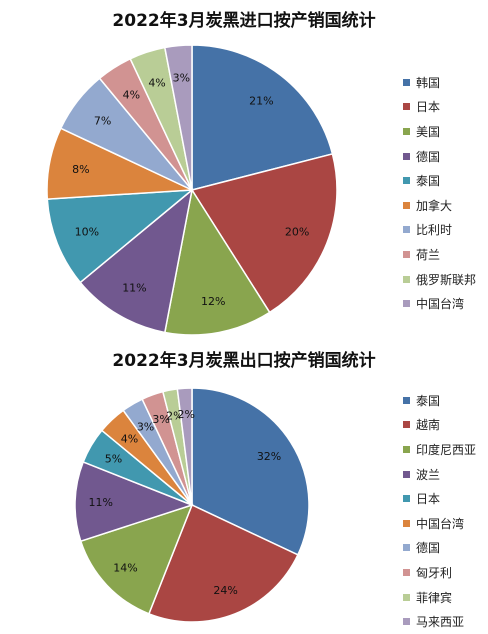 Image resolution: width=488 pixels, height=634 pixels. What do you see at coordinates (446, 279) in the screenshot?
I see `import-legend-label: 俄罗斯联邦` at bounding box center [446, 279].